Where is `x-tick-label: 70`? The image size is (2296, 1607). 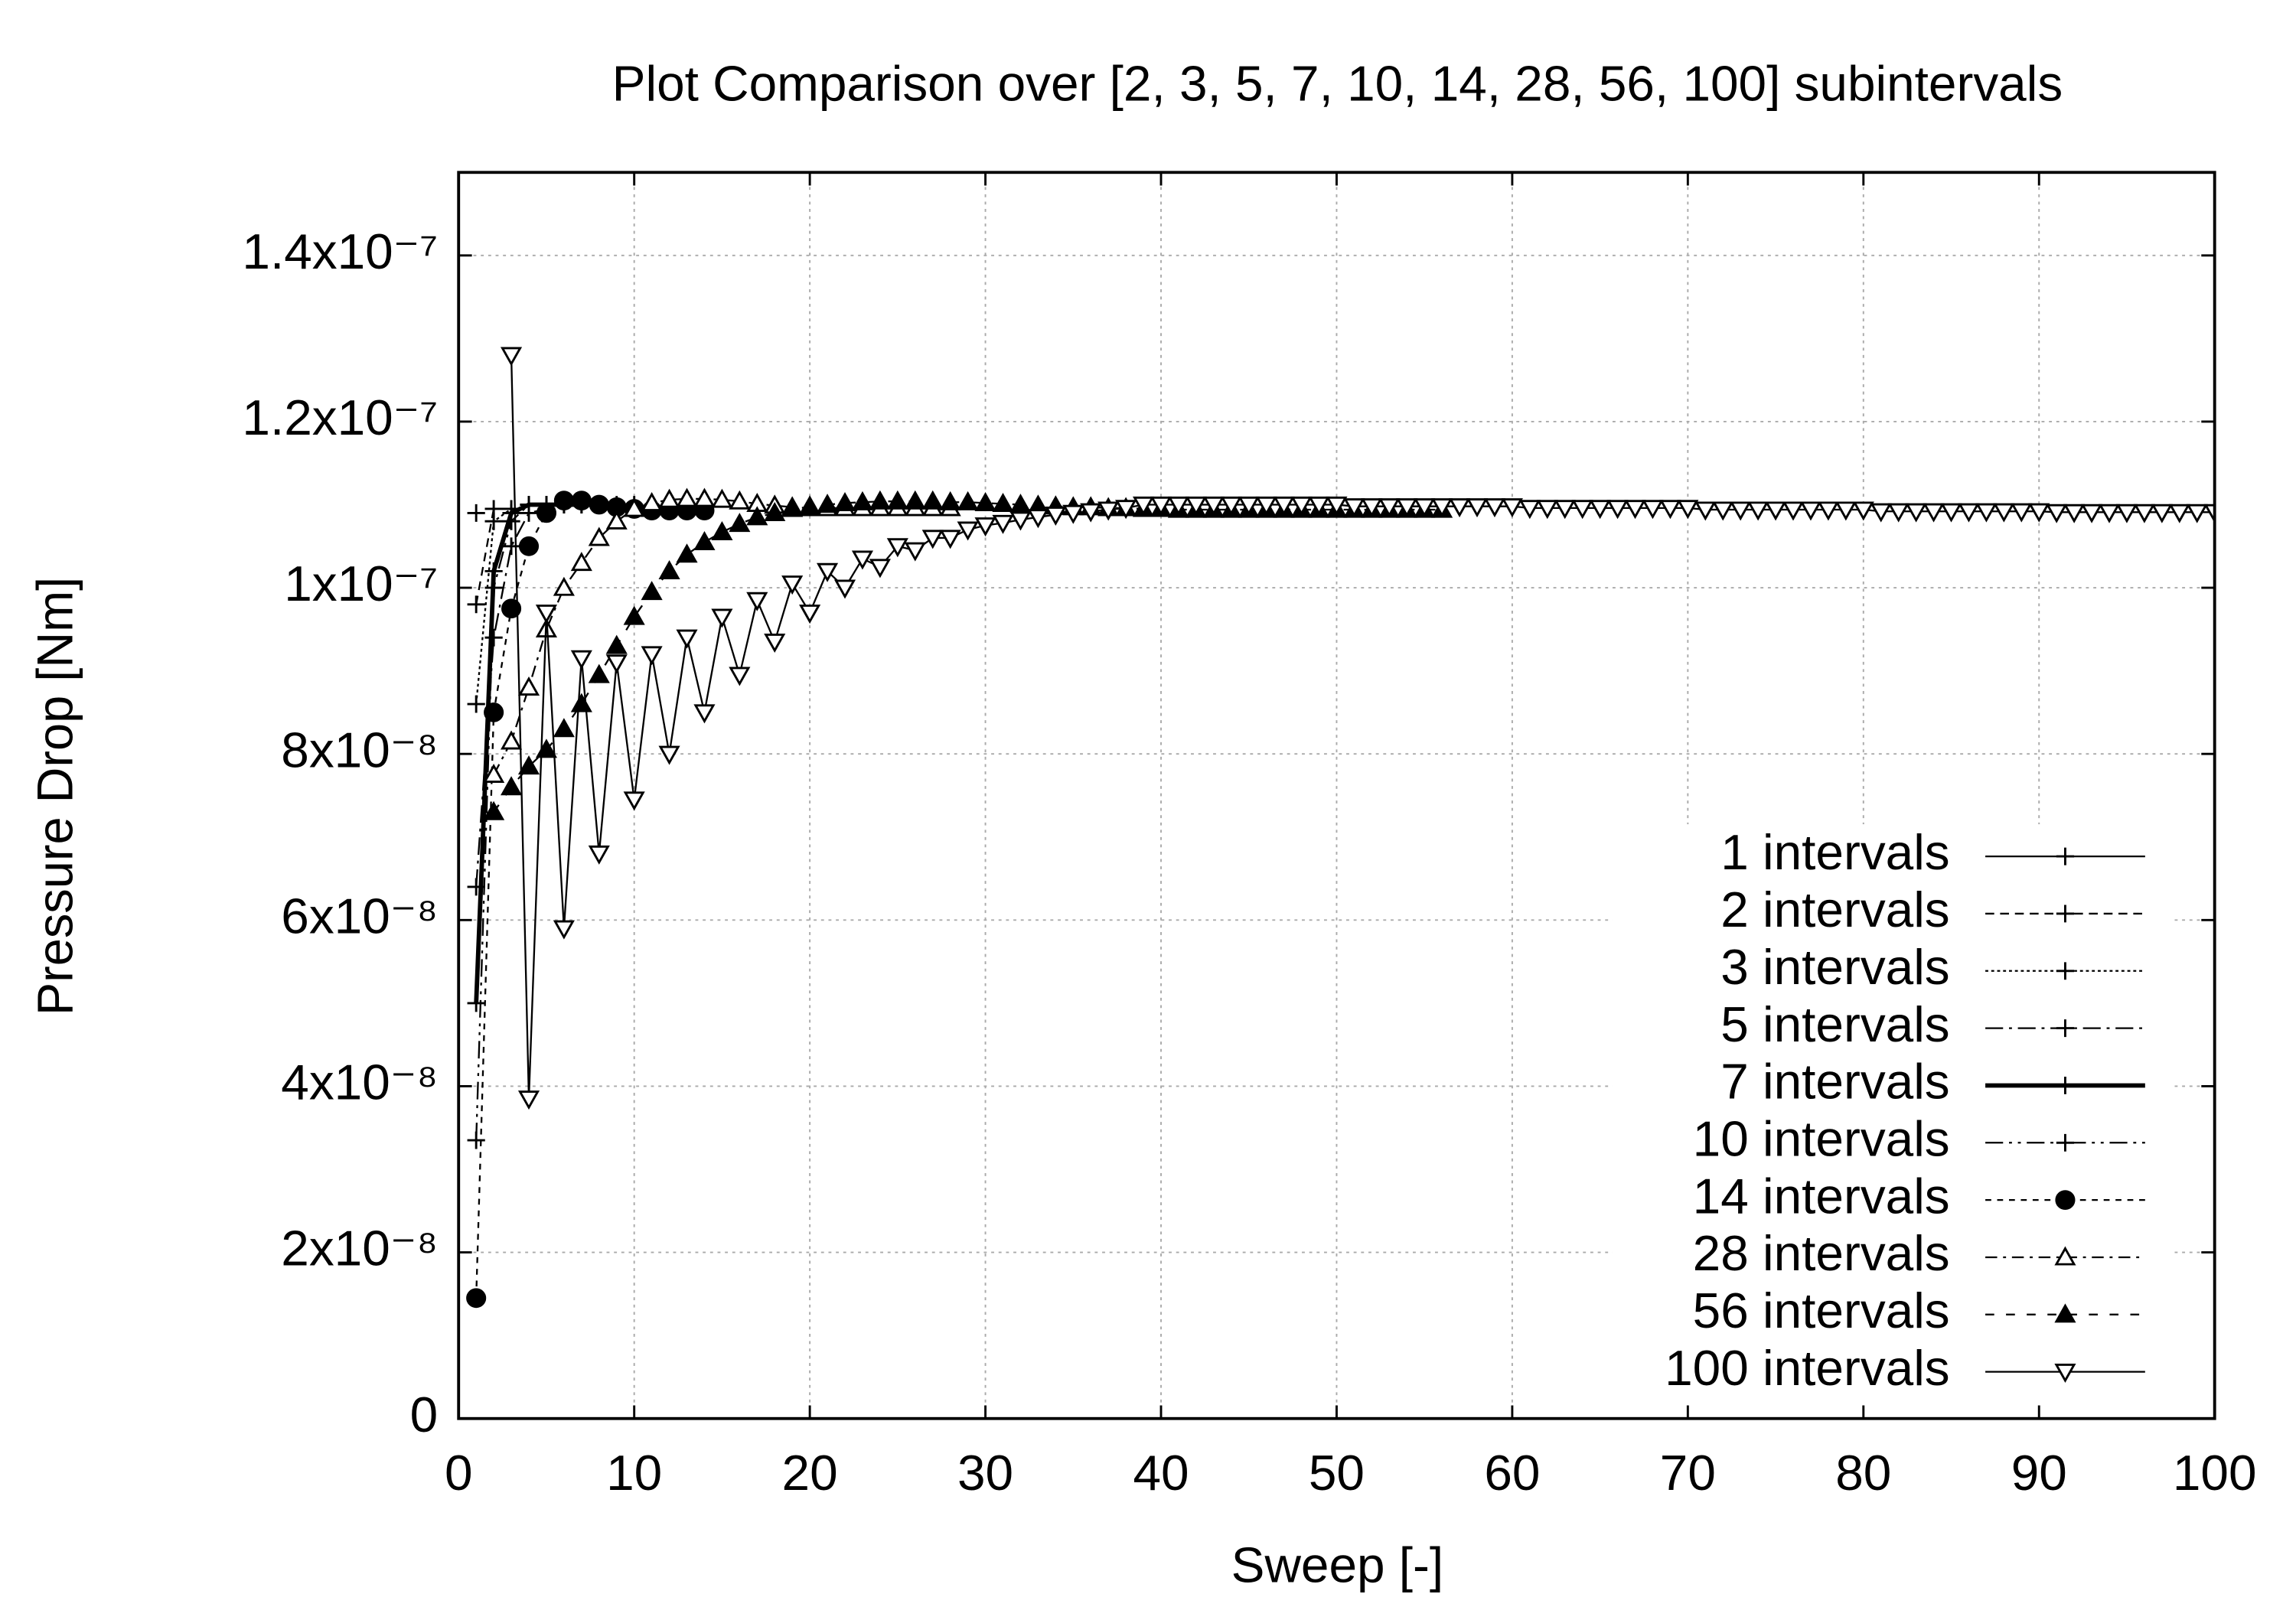 x-tick-label: 70 is located at coordinates (1688, 1473).